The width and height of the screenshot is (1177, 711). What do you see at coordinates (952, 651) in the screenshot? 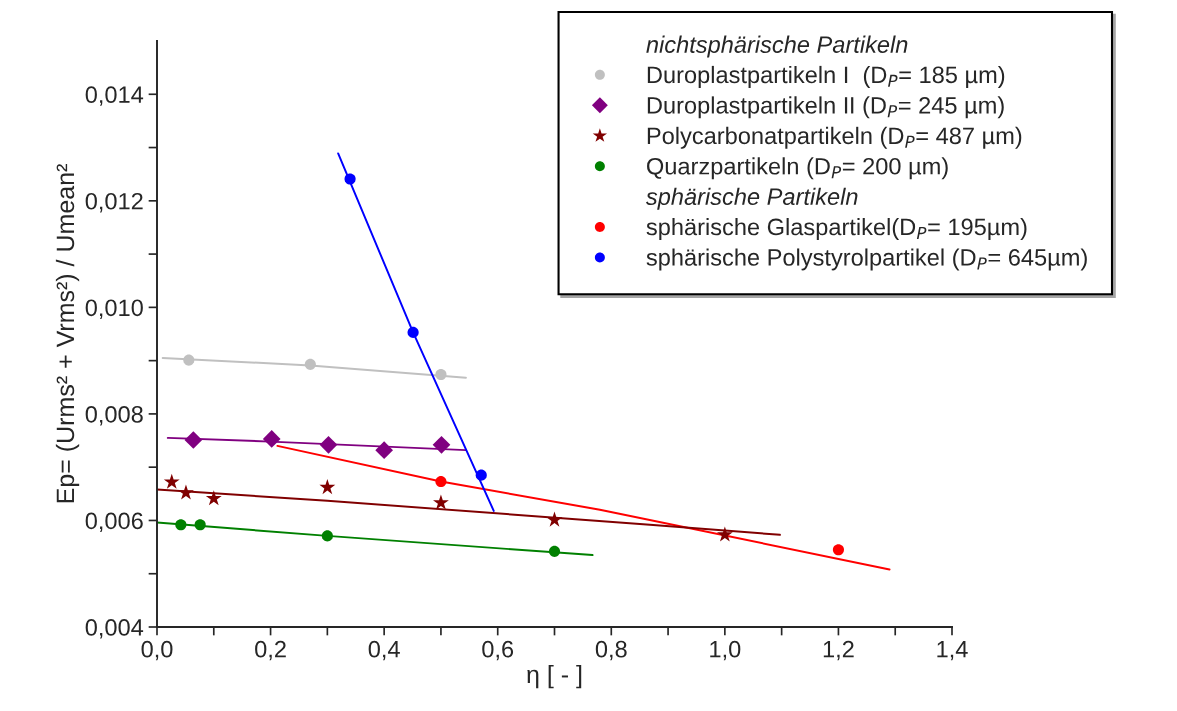
I see `x-tick-label: 1,4` at bounding box center [952, 651].